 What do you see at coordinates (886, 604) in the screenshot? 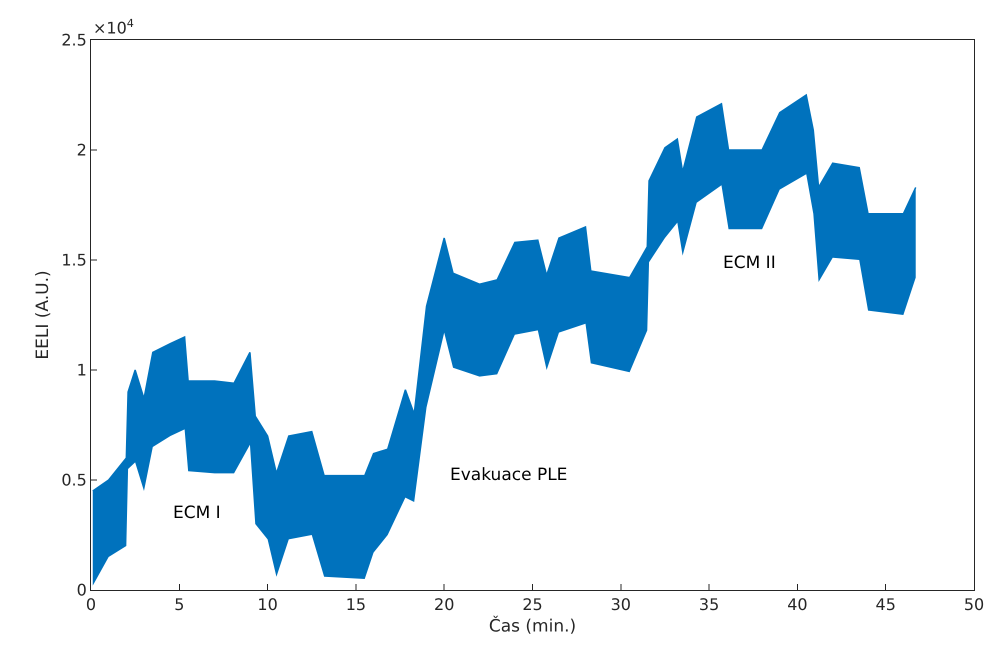
I see `x-tick-label: 45` at bounding box center [886, 604].